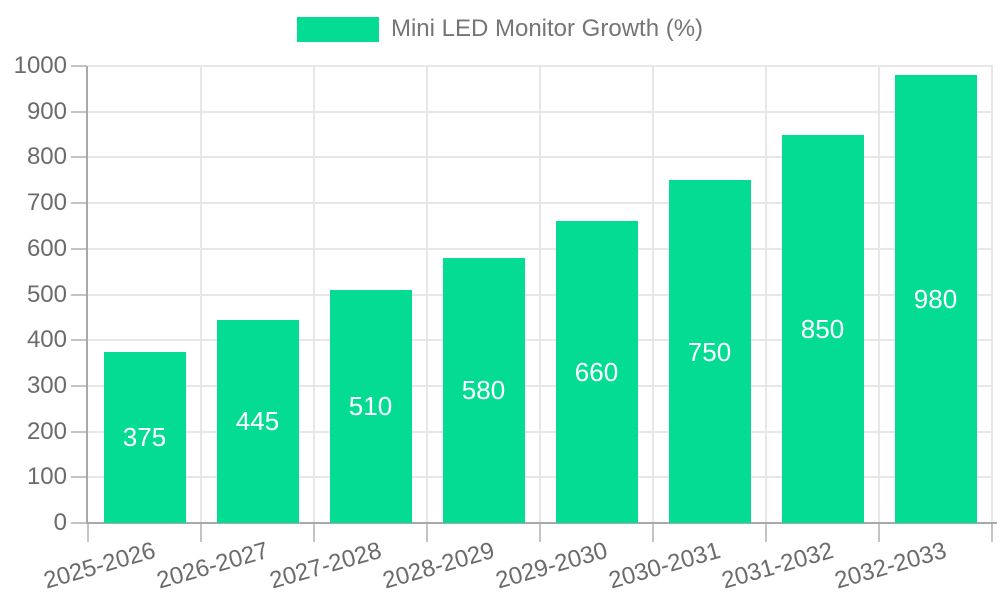 This screenshot has height=600, width=1000. I want to click on x-axis-line, so click(541, 523).